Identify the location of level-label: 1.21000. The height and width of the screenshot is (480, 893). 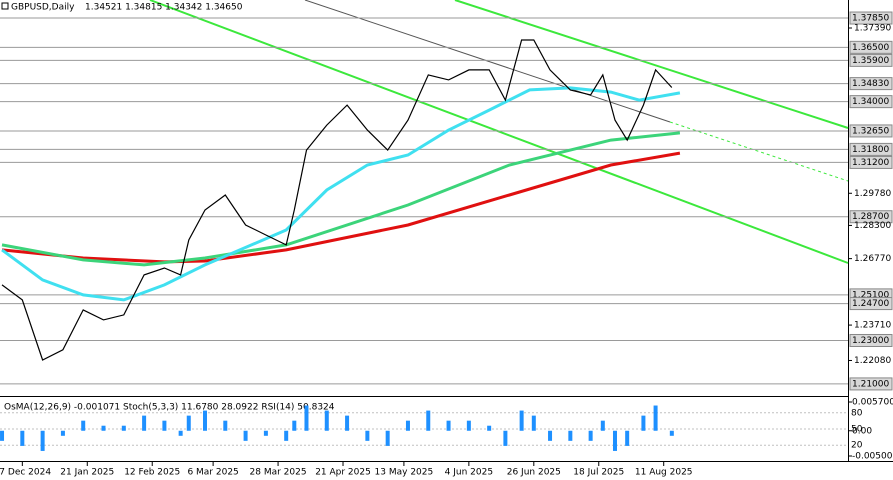
(870, 384).